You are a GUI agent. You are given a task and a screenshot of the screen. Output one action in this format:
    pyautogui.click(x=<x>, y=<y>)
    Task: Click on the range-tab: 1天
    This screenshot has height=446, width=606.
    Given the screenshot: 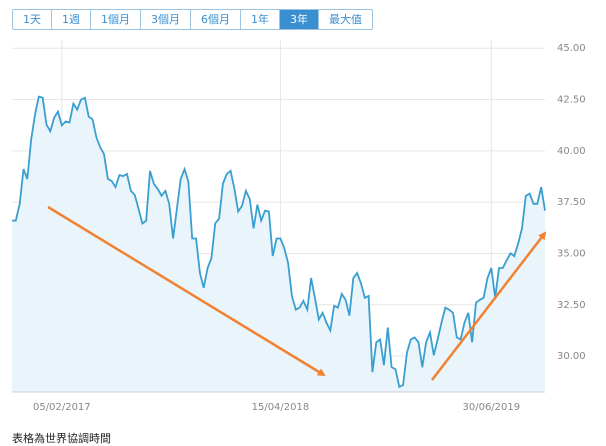 What is the action you would take?
    pyautogui.click(x=32, y=19)
    